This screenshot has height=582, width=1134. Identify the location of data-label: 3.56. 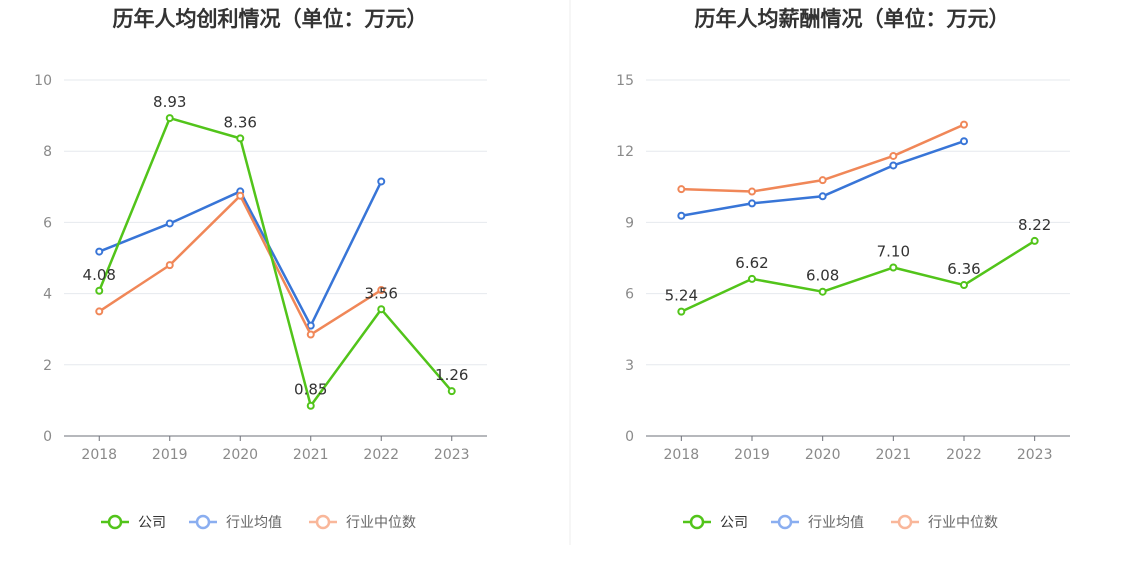
(381, 293).